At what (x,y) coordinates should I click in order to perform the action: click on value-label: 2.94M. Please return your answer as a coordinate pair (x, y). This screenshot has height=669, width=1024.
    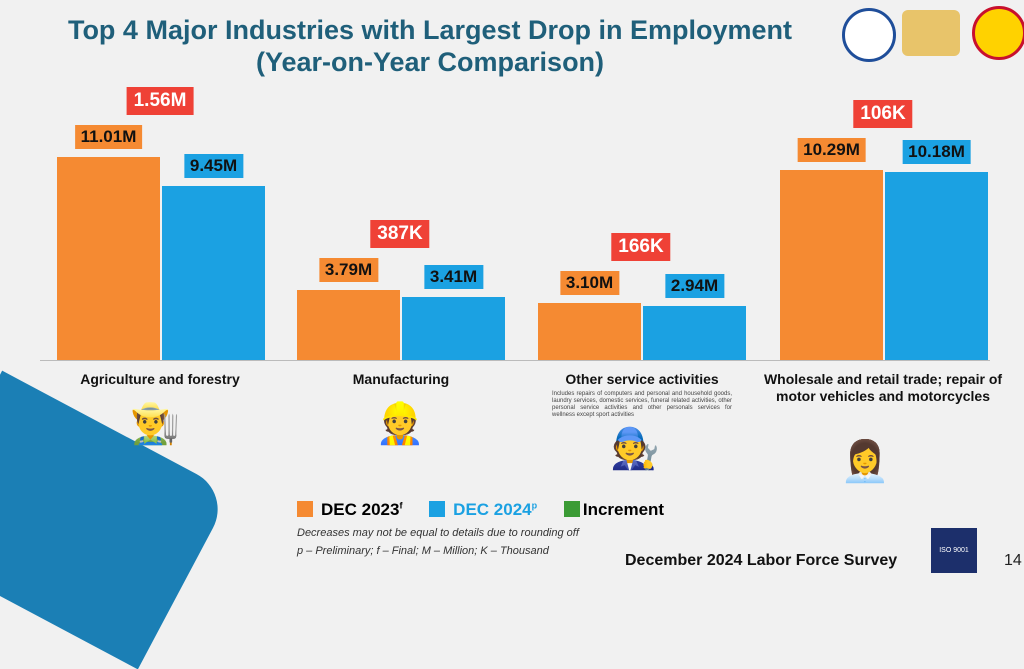
    Looking at the image, I should click on (694, 285).